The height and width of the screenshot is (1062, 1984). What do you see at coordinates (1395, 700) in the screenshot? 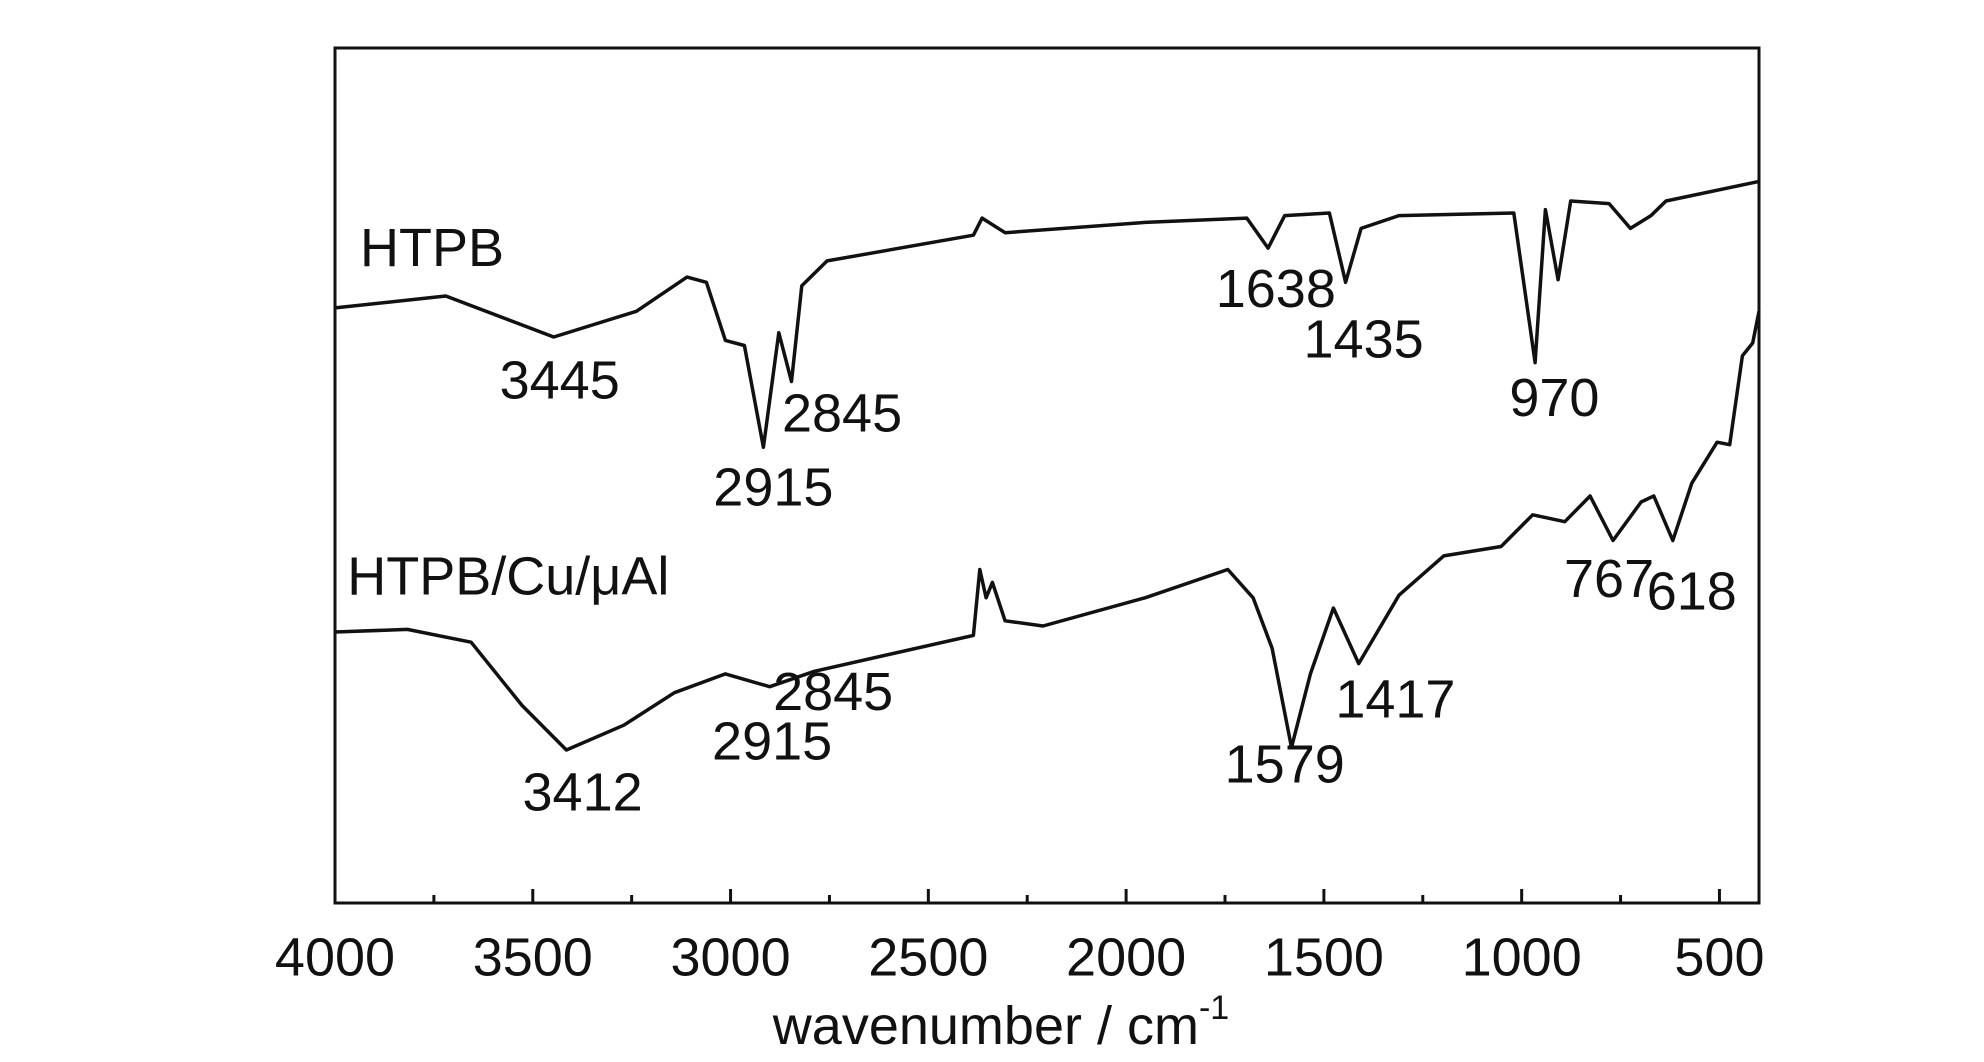
I see `peak-label: 1417` at bounding box center [1395, 700].